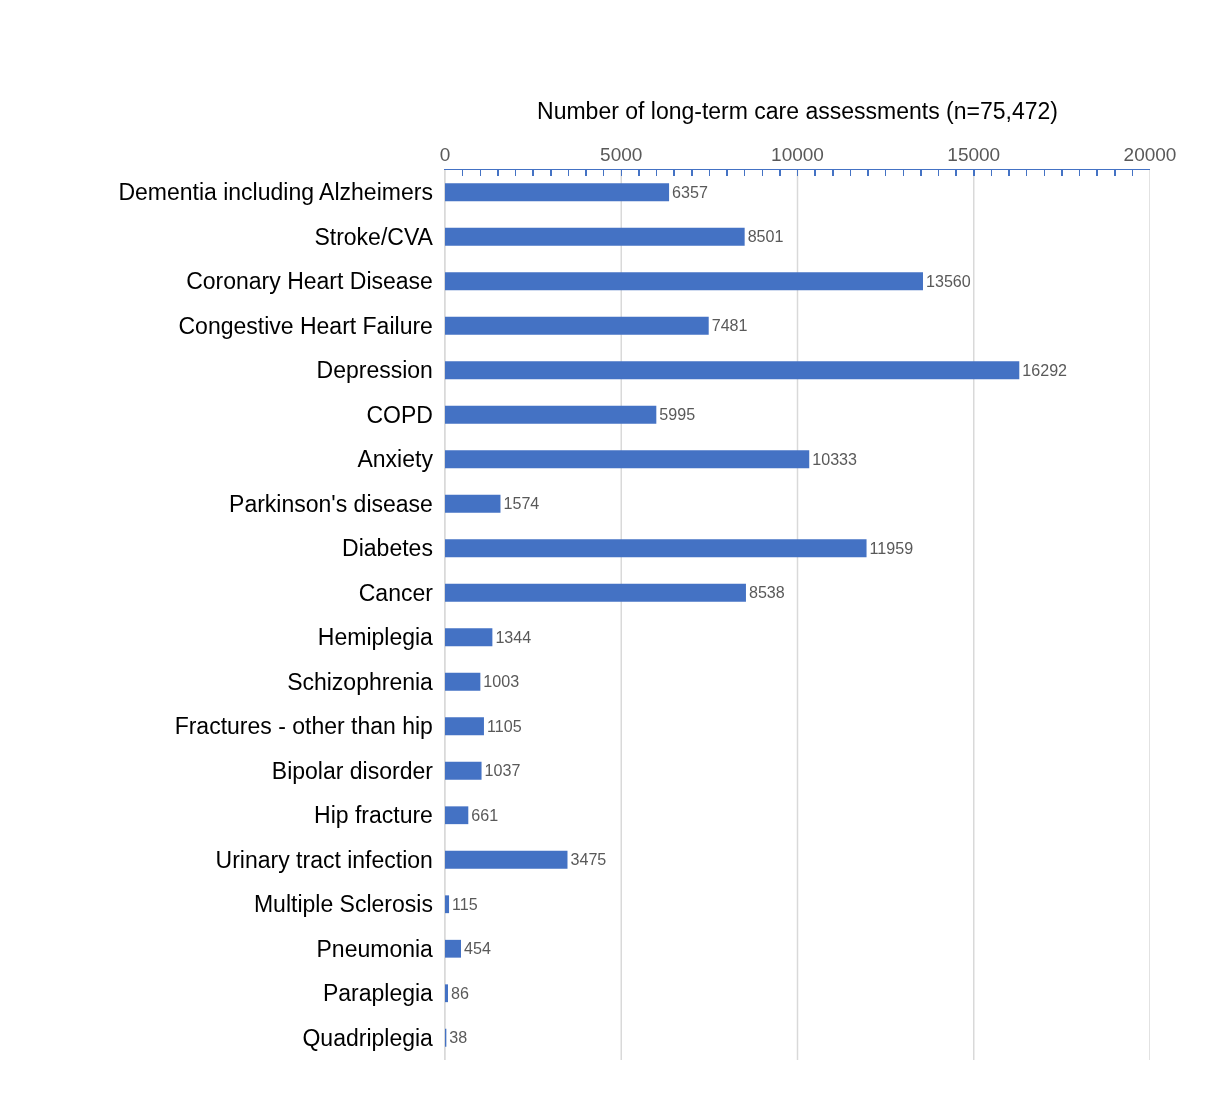 This screenshot has width=1218, height=1115. I want to click on y-tick-label: Pneumonia, so click(375, 948).